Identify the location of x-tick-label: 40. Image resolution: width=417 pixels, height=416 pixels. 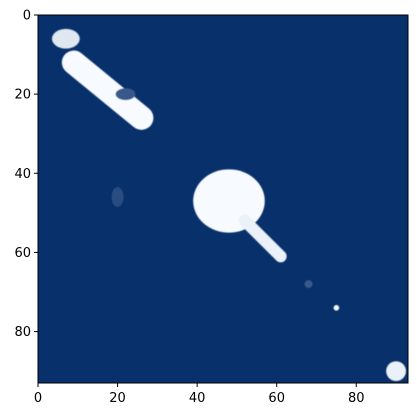
(197, 398).